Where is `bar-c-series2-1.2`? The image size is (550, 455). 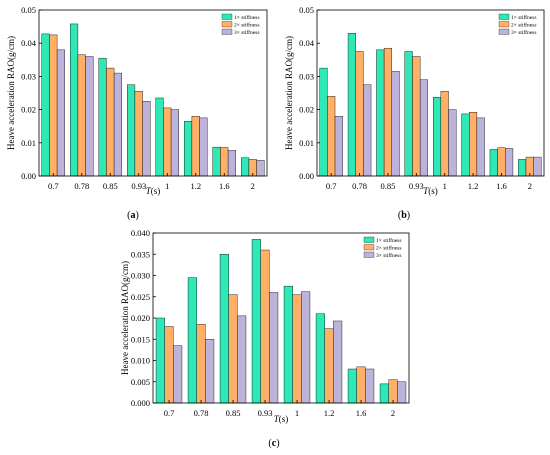 bar-c-series2-1.2 is located at coordinates (329, 366).